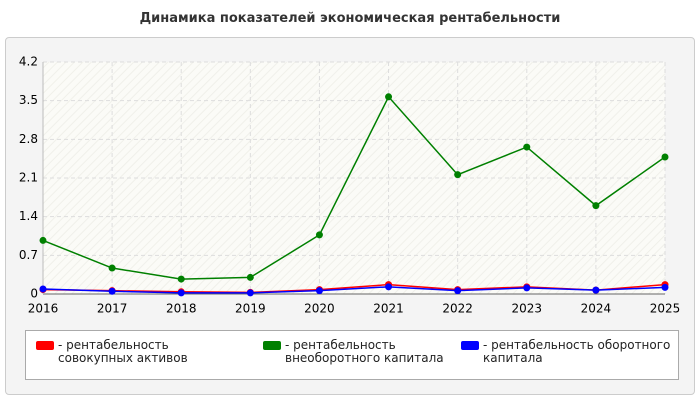 Image resolution: width=700 pixels, height=400 pixels. Describe the element at coordinates (28, 100) in the screenshot. I see `y-tick-label: 3.5` at that location.